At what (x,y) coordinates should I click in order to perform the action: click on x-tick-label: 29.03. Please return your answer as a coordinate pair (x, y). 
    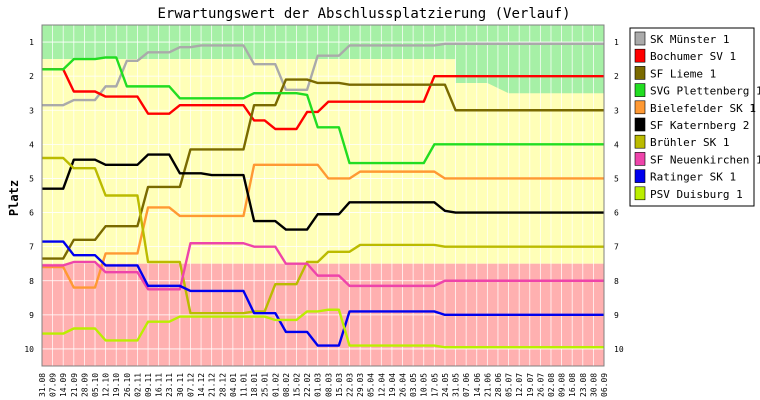
    Looking at the image, I should click on (360, 385).